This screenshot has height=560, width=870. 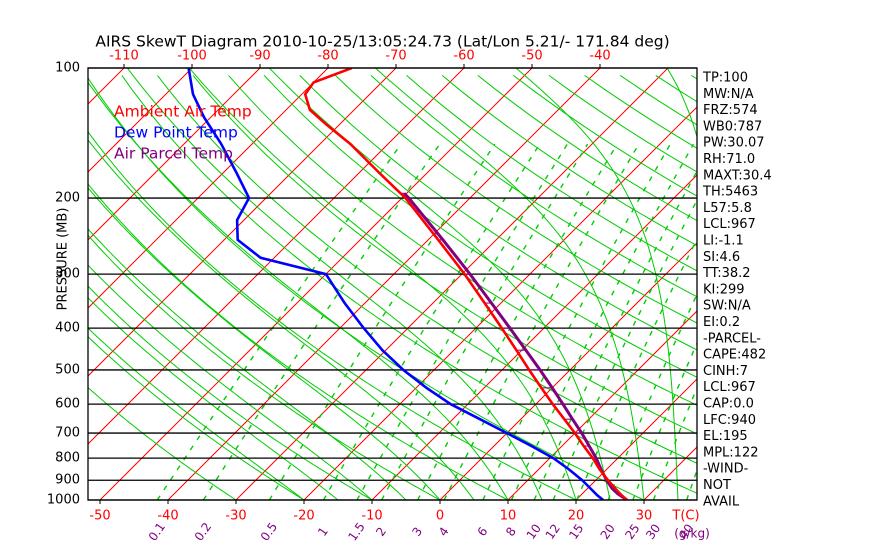 I want to click on index-item: RH:71.0, so click(x=729, y=159).